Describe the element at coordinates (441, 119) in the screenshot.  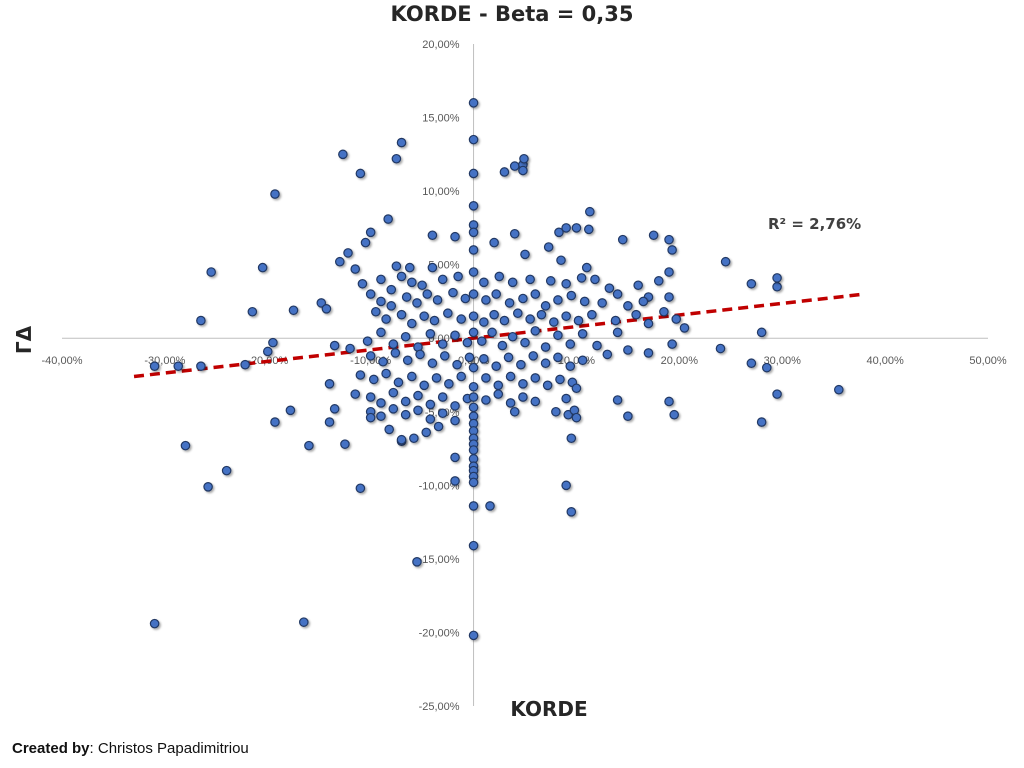
I see `y-tick-label: 15,00%` at that location.